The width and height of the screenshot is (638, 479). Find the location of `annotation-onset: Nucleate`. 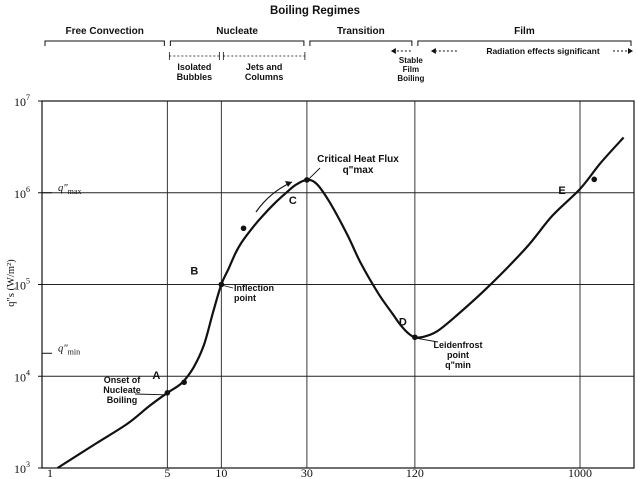

annotation-onset: Nucleate is located at coordinates (122, 390).